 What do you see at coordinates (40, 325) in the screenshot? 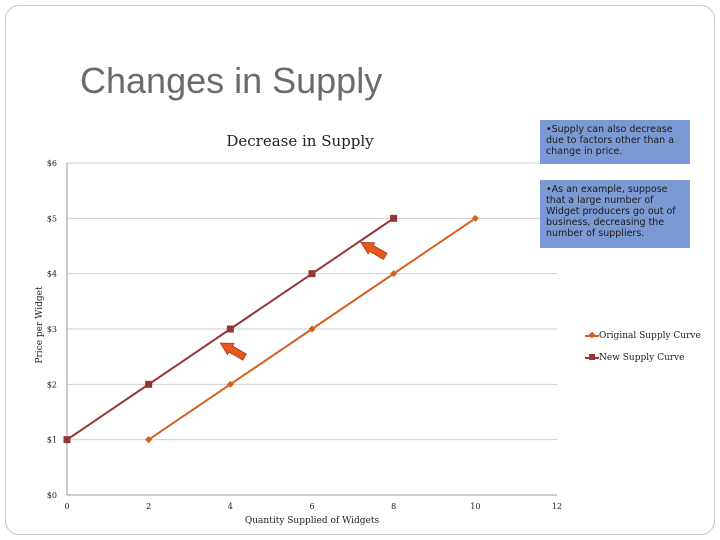
I see `y-axis-label: Price per Widget` at bounding box center [40, 325].